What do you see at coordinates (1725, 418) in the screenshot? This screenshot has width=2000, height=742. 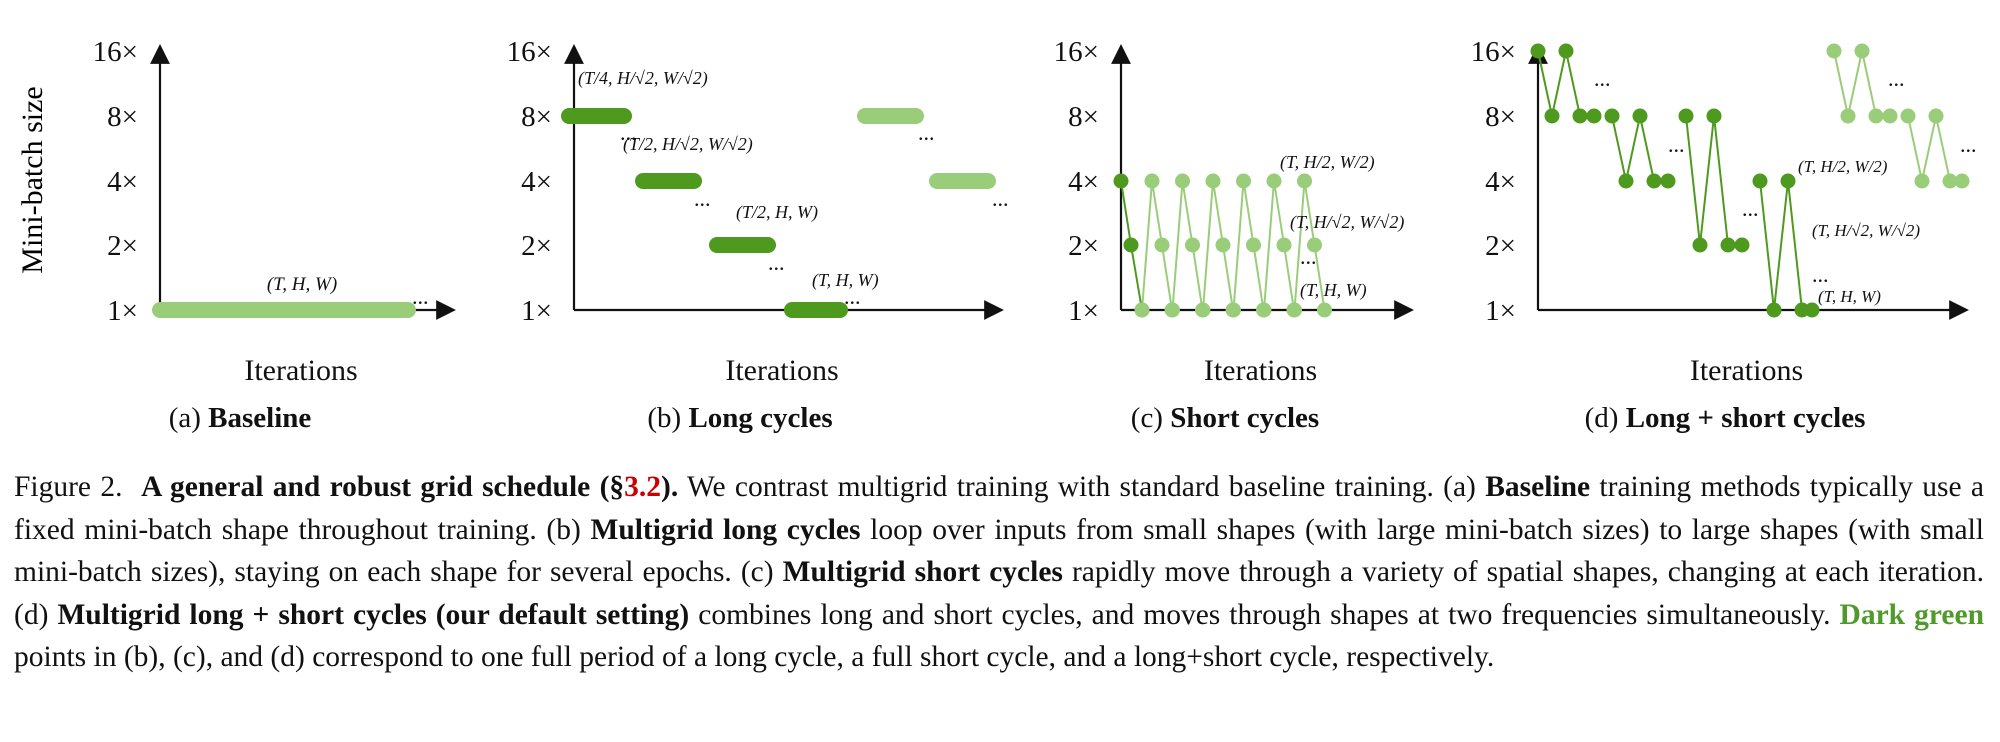 I see `panel-d-label: (d) Long + short cycles` at bounding box center [1725, 418].